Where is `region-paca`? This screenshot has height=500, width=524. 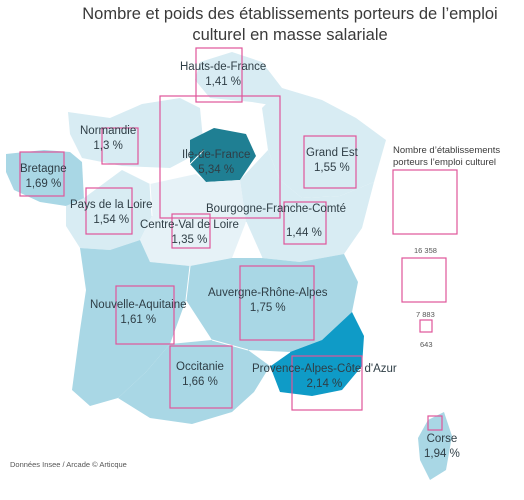 region-paca is located at coordinates (317, 354).